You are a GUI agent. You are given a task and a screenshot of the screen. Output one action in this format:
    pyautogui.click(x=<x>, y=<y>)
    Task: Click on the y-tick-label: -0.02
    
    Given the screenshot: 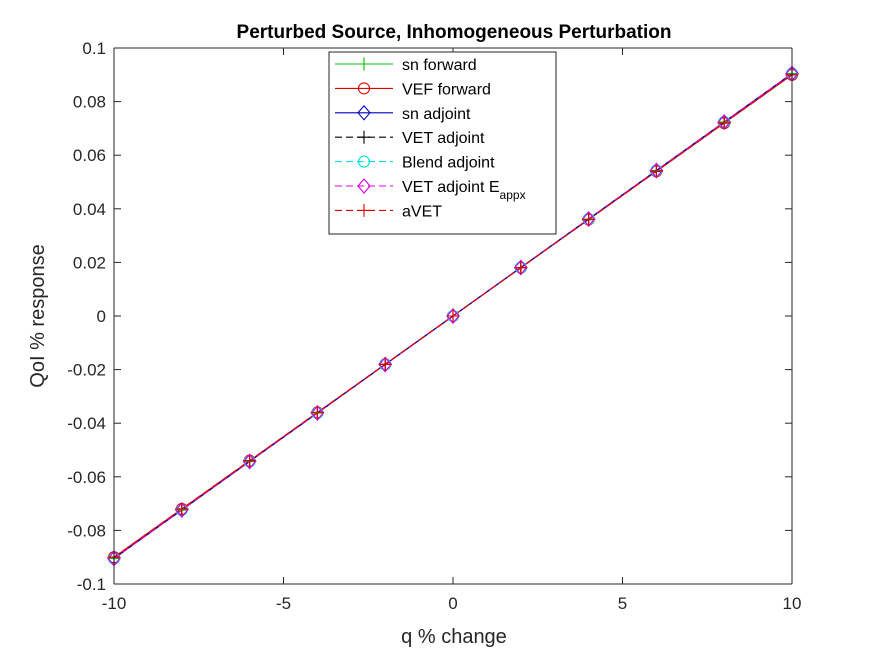 What is the action you would take?
    pyautogui.click(x=86, y=370)
    